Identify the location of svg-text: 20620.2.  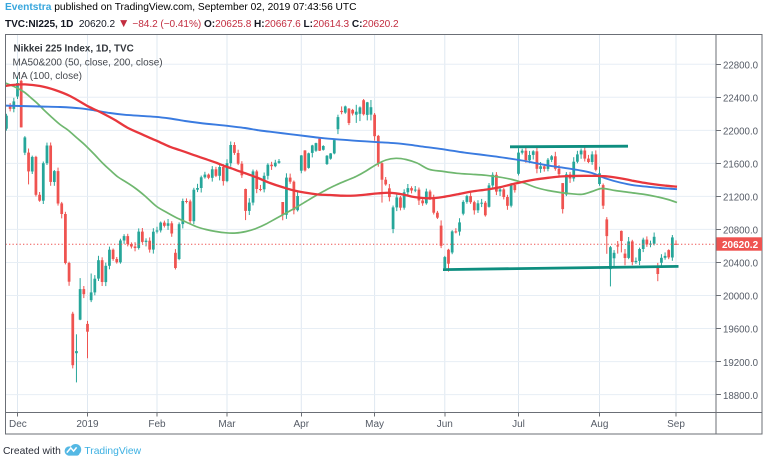
(740, 245).